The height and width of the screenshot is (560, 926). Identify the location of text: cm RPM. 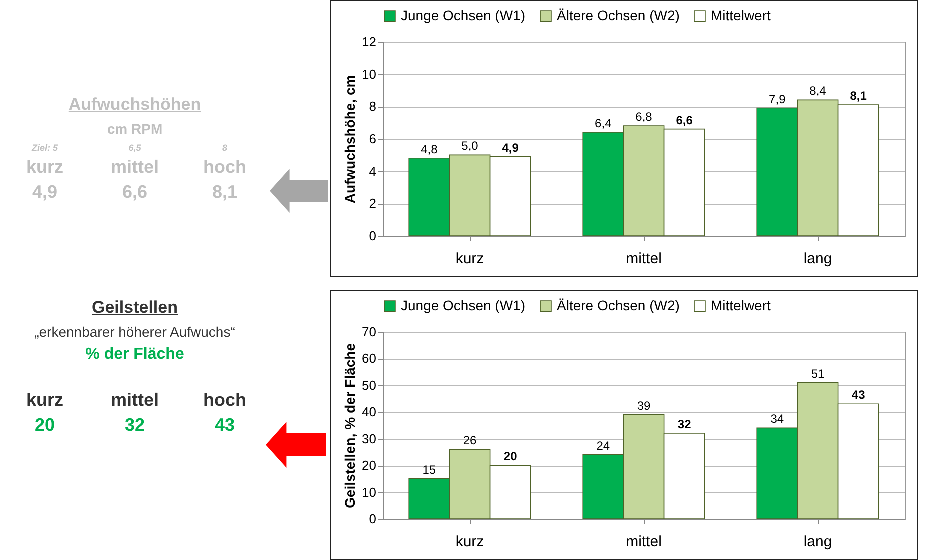
(135, 129).